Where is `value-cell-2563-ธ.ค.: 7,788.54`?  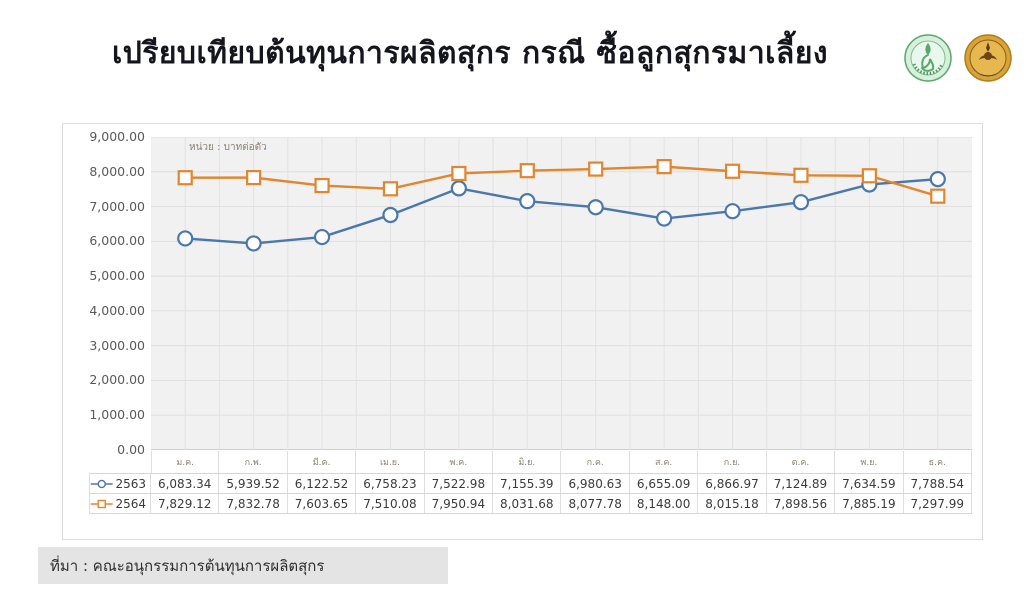
value-cell-2563-ธ.ค.: 7,788.54 is located at coordinates (938, 483).